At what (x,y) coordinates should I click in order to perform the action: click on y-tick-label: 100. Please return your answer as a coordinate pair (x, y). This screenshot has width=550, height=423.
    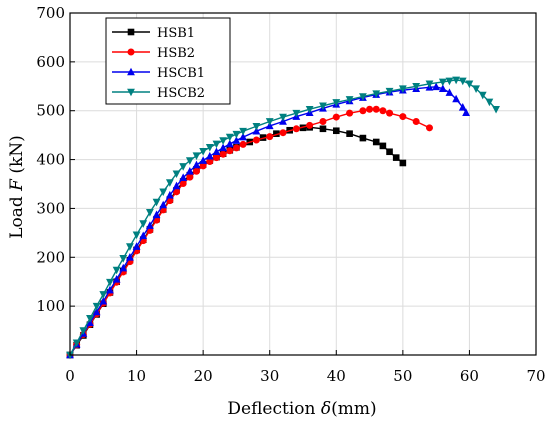
    Looking at the image, I should click on (50, 306).